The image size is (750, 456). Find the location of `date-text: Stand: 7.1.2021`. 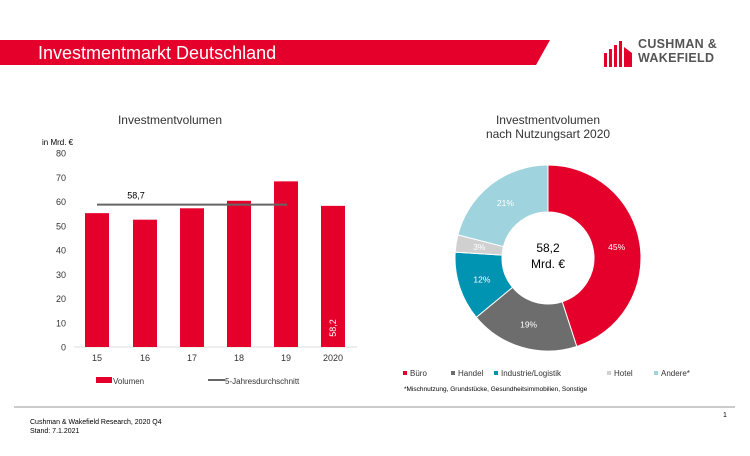

date-text: Stand: 7.1.2021 is located at coordinates (55, 431).